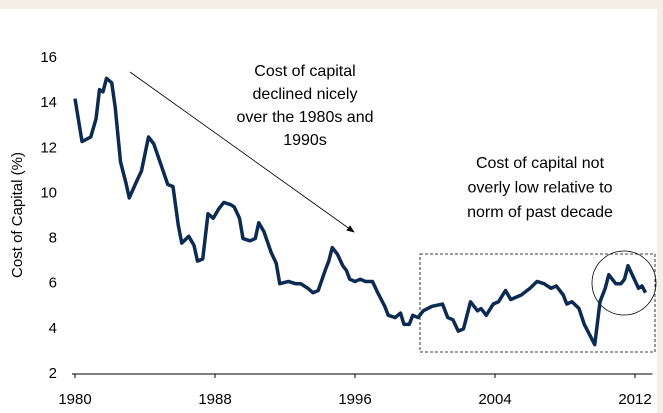 This screenshot has height=413, width=663. Describe the element at coordinates (53, 283) in the screenshot. I see `y-tick-label: 6` at that location.